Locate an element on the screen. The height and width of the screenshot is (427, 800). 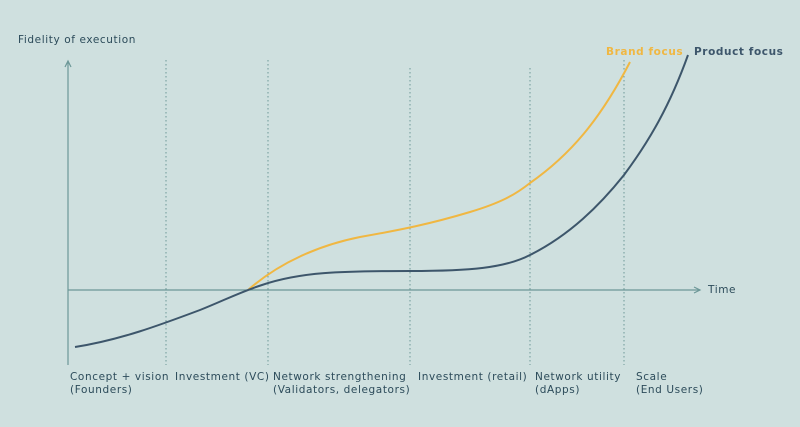
curve-label: Brand focus is located at coordinates (644, 52).